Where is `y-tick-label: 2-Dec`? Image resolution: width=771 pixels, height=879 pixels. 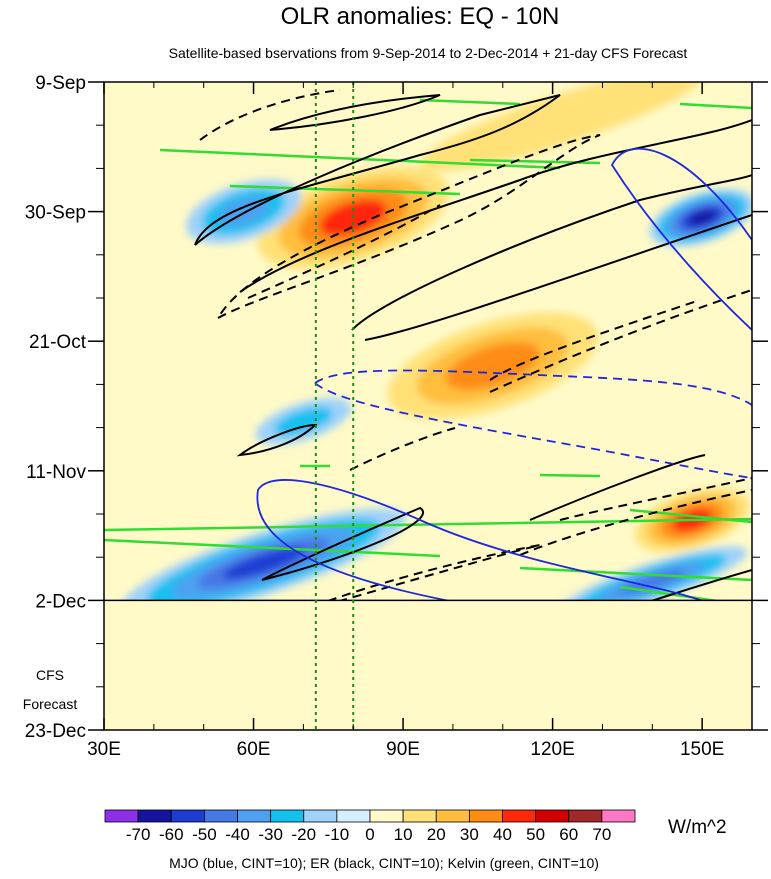 y-tick-label: 2-Dec is located at coordinates (60, 601).